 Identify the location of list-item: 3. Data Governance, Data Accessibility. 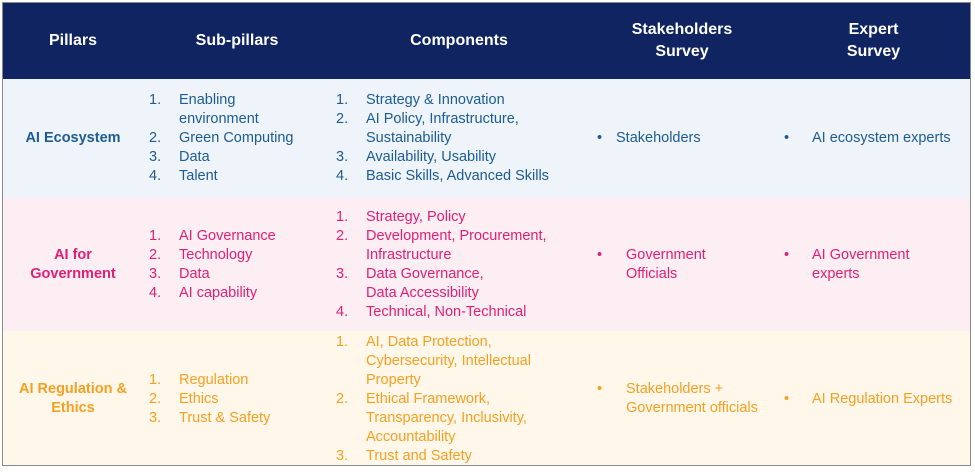
(460, 284).